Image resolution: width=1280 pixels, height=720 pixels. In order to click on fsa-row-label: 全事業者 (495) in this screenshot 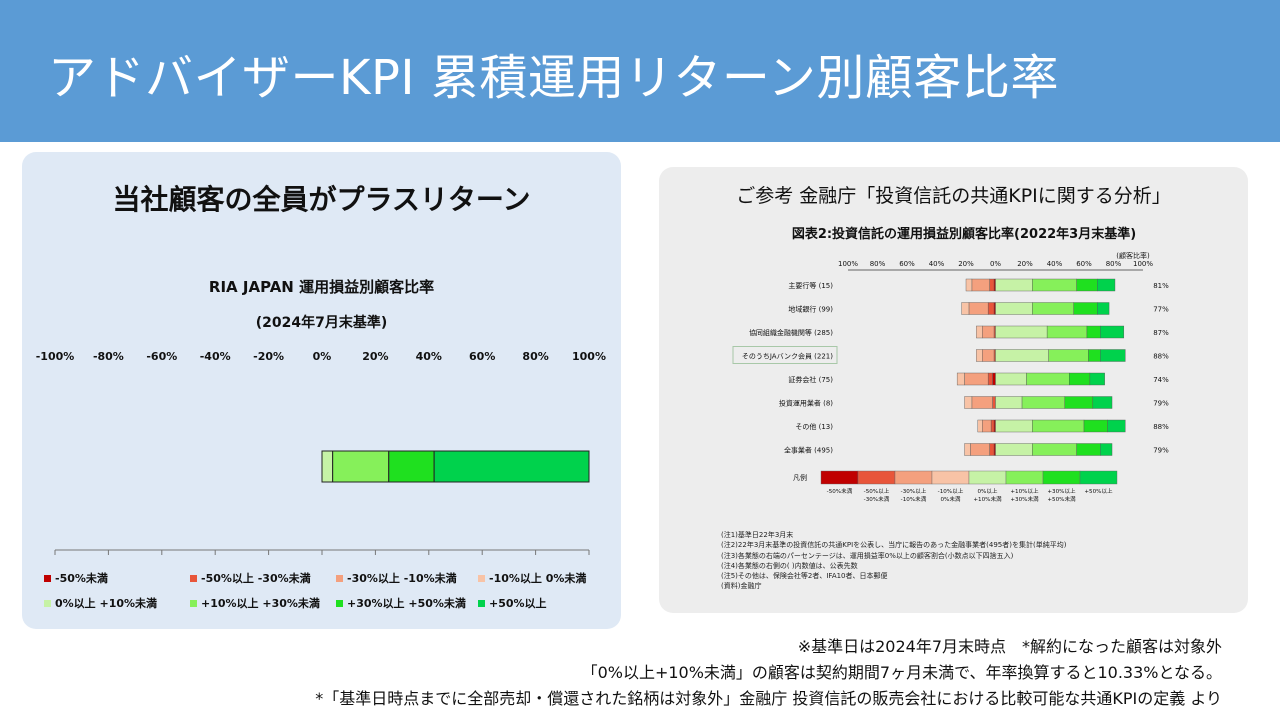, I will do `click(808, 450)`.